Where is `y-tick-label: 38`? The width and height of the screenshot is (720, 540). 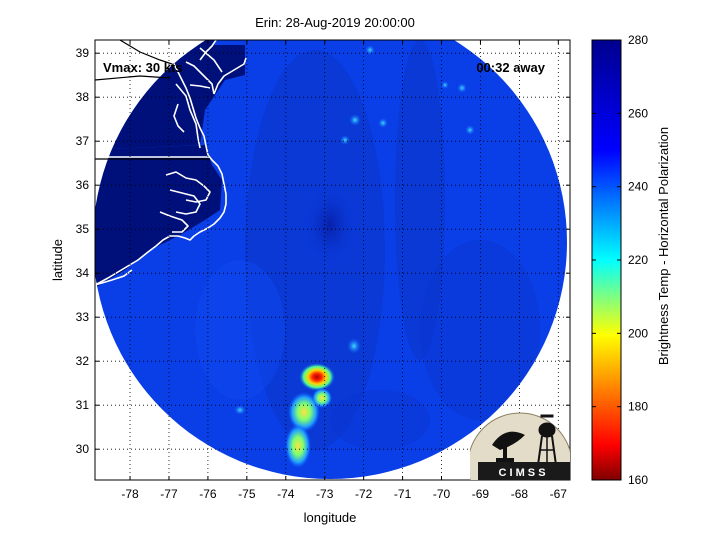 y-tick-label: 38 is located at coordinates (83, 97).